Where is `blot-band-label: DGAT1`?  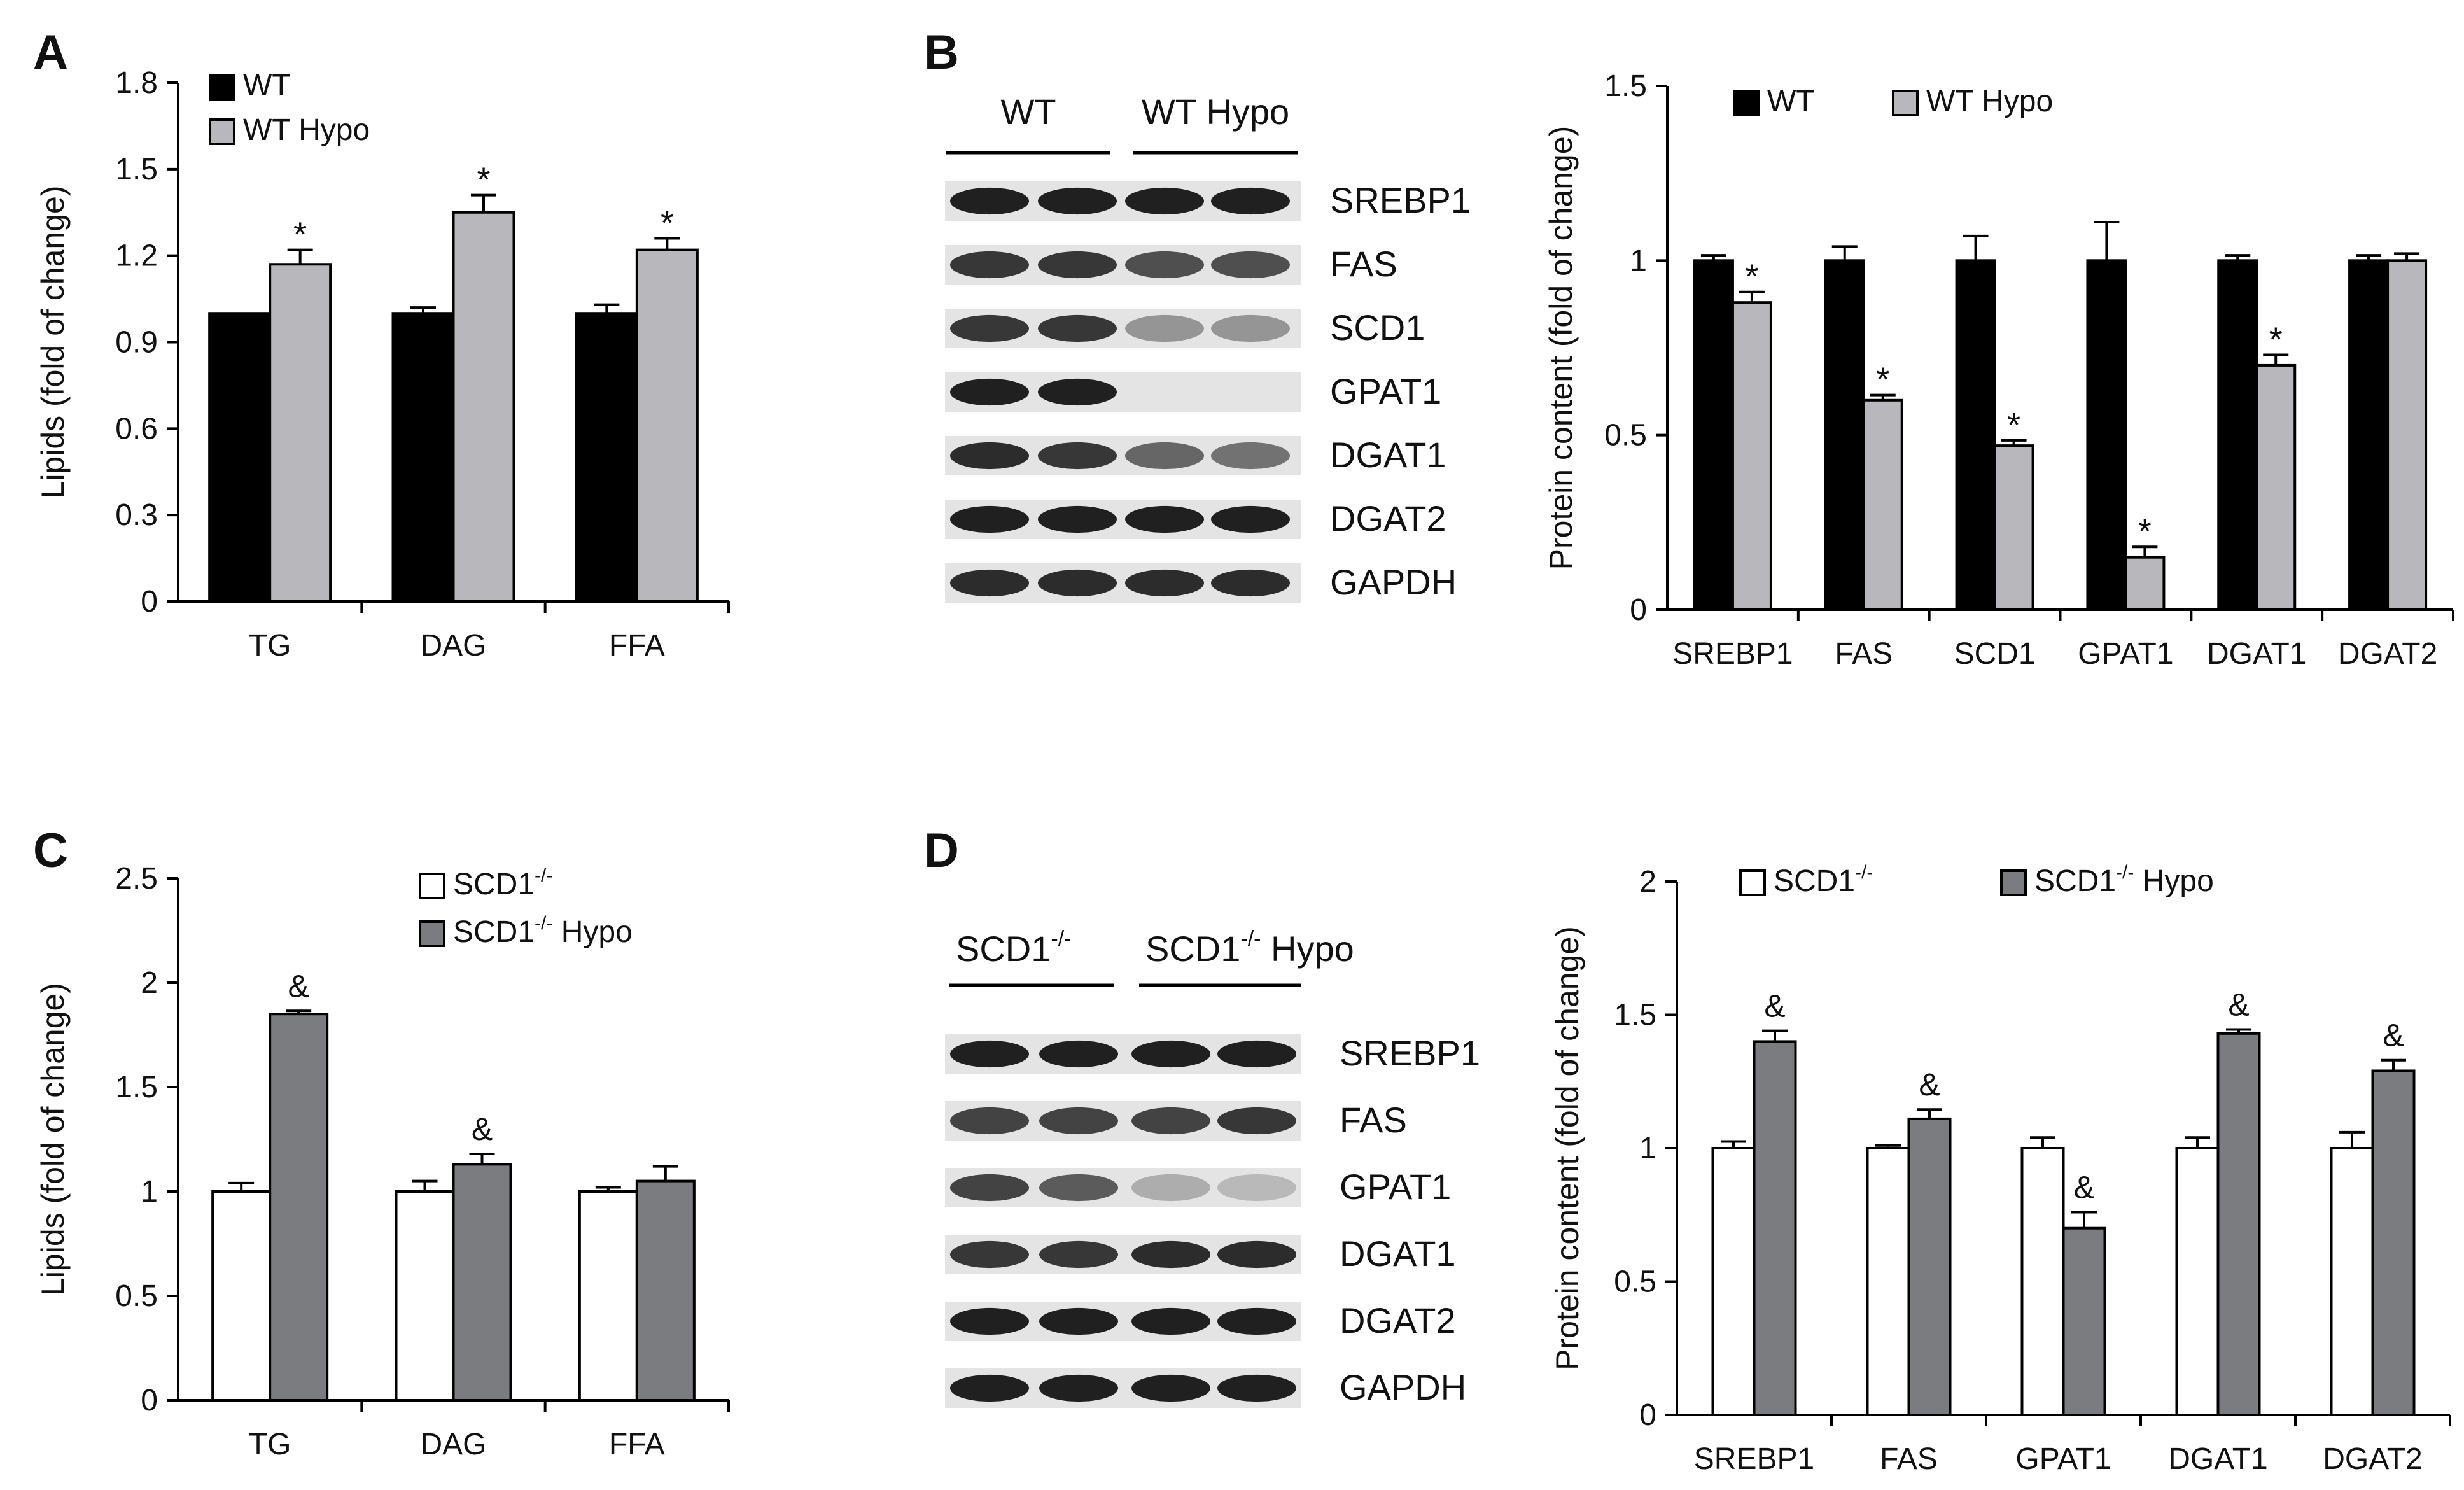
blot-band-label: DGAT1 is located at coordinates (1388, 455).